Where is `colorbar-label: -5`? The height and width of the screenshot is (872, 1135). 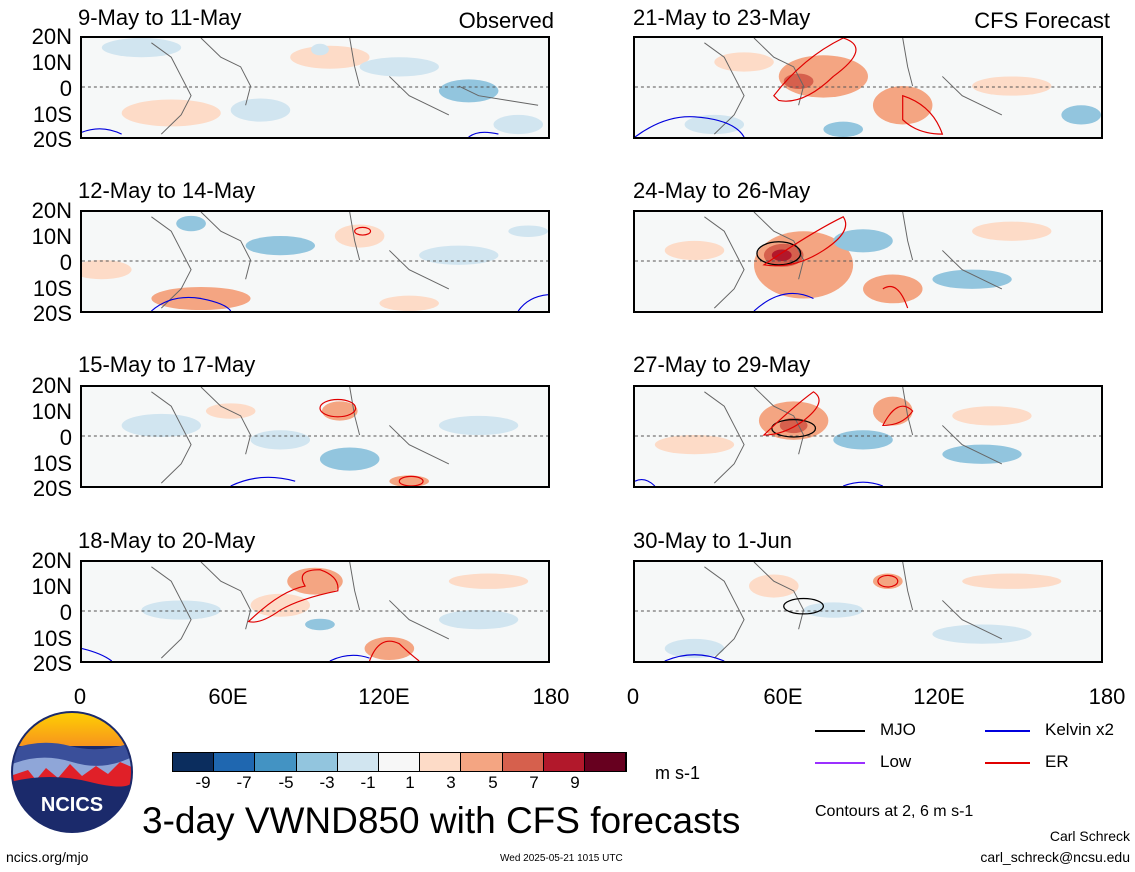 colorbar-label: -5 is located at coordinates (286, 782).